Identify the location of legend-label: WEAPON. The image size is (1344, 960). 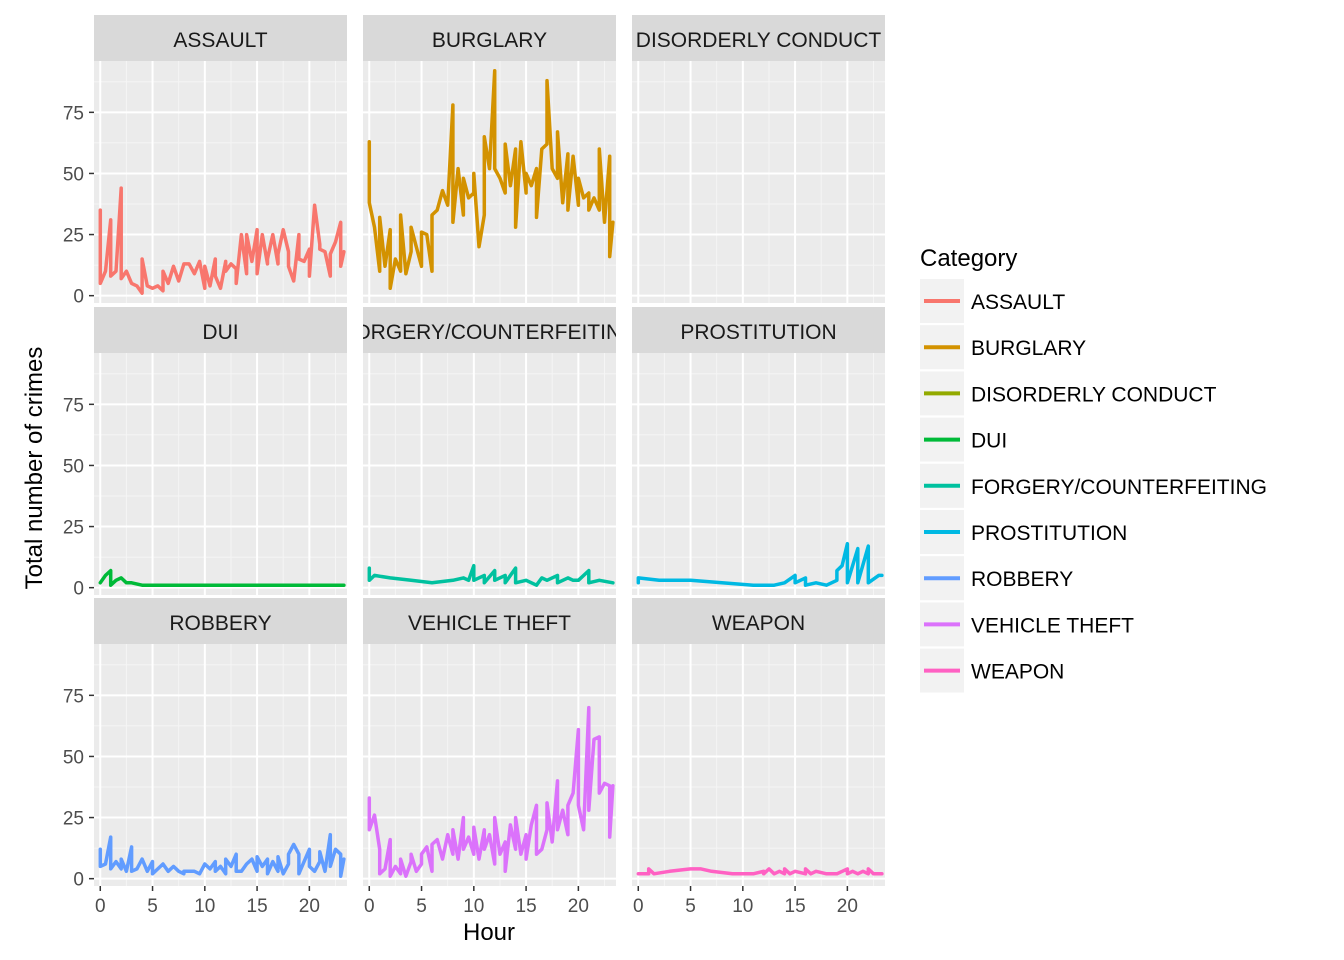
(1017, 672).